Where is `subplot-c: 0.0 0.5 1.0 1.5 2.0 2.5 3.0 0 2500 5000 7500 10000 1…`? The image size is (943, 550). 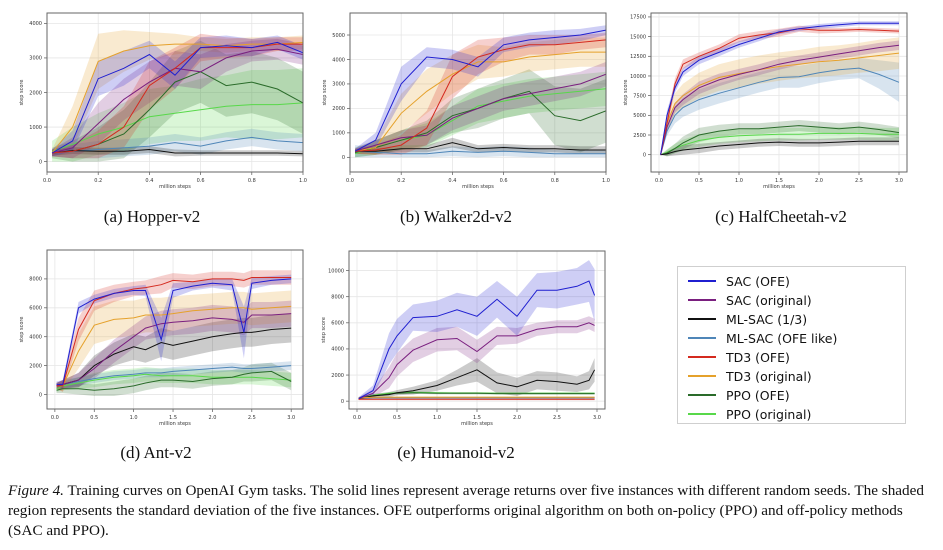
subplot-c: 0.0 0.5 1.0 1.5 2.0 2.5 3.0 0 2500 5000 7500 10000 1… is located at coordinates (765, 101).